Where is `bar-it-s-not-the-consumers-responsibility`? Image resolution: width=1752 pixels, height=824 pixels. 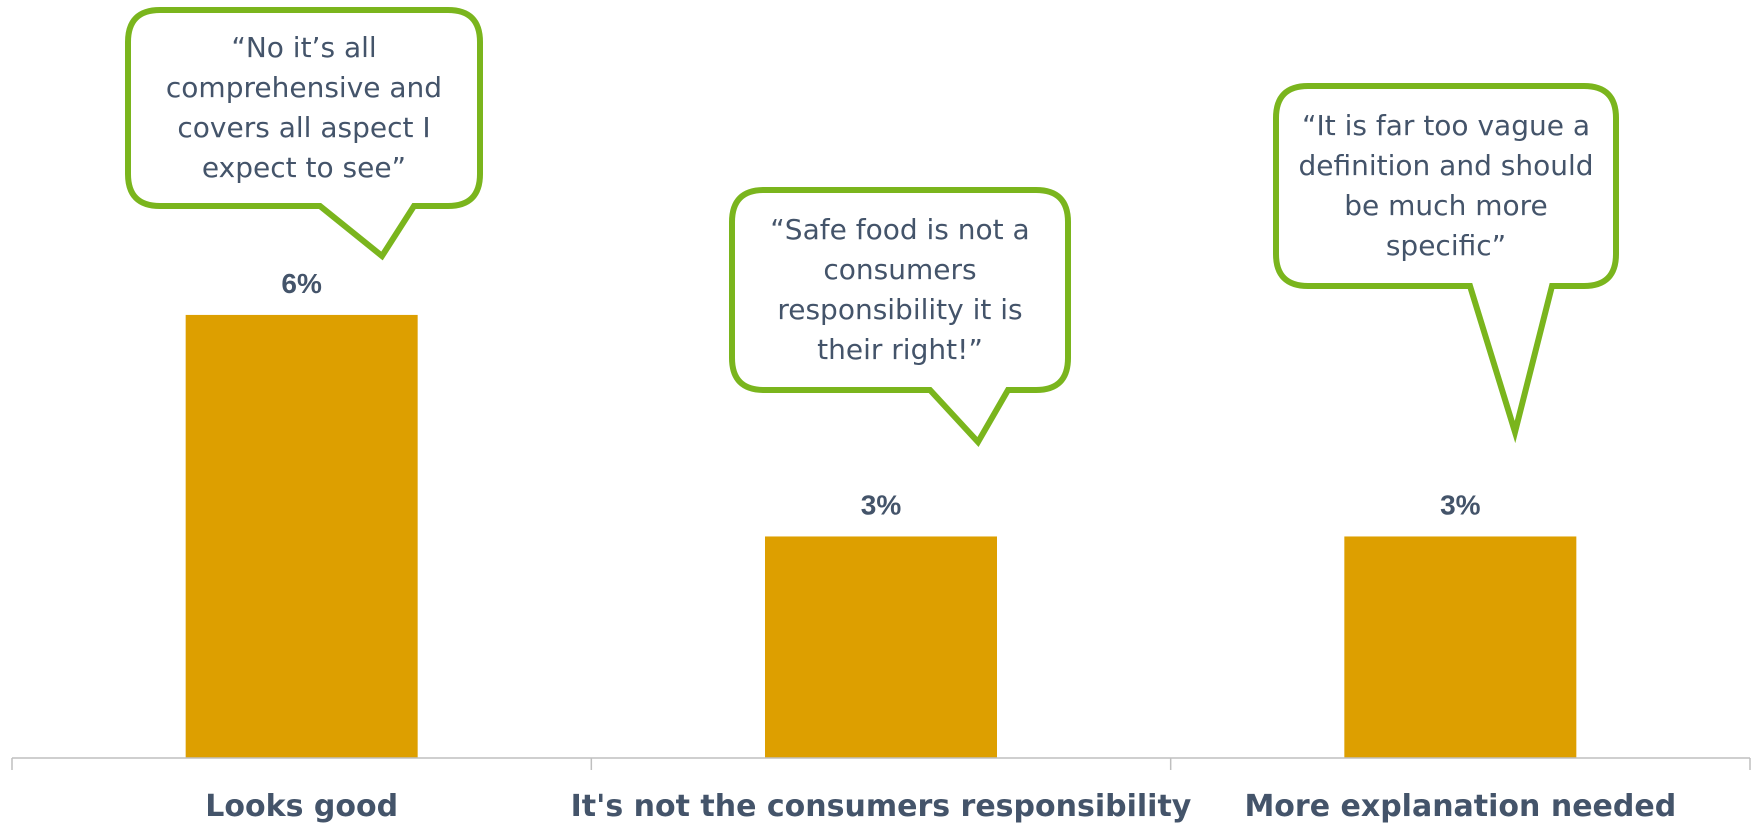
bar-it-s-not-the-consumers-responsibility is located at coordinates (881, 647).